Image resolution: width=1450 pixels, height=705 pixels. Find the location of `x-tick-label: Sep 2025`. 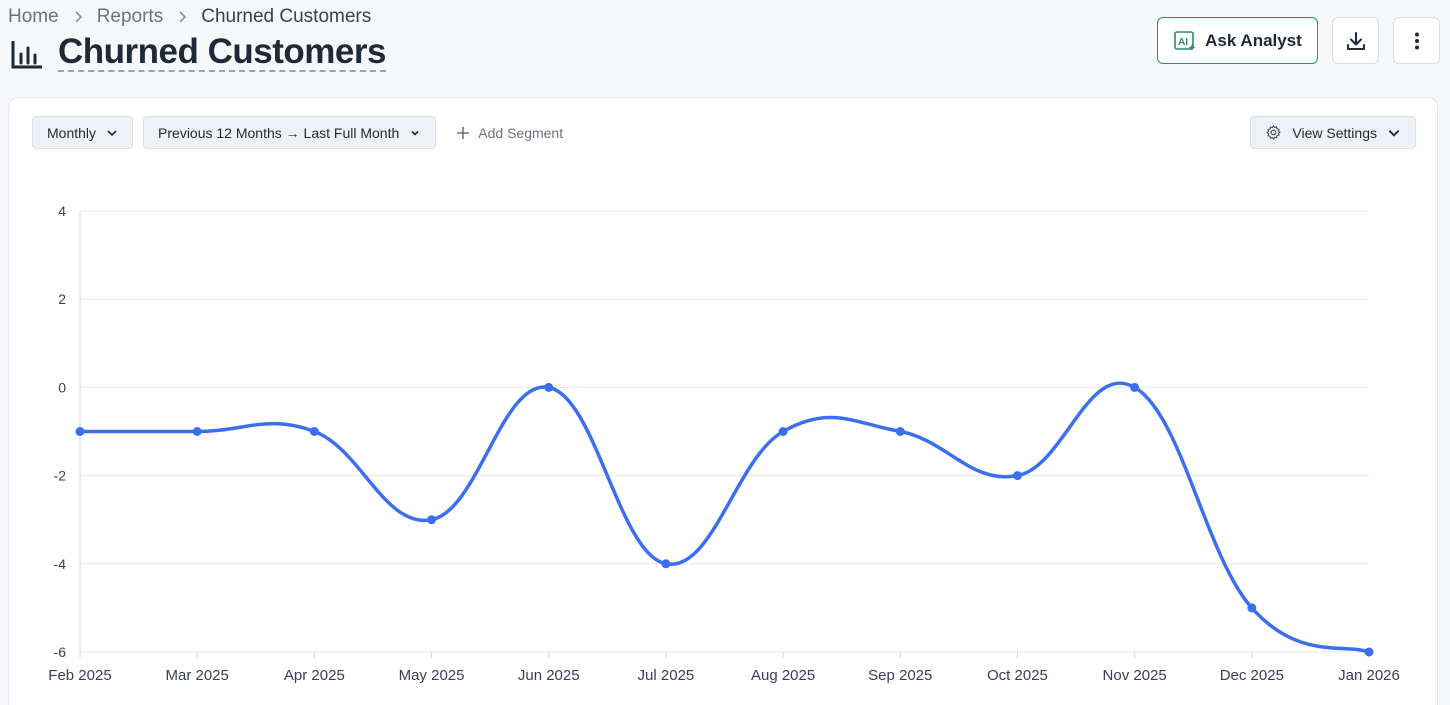

x-tick-label: Sep 2025 is located at coordinates (900, 675).